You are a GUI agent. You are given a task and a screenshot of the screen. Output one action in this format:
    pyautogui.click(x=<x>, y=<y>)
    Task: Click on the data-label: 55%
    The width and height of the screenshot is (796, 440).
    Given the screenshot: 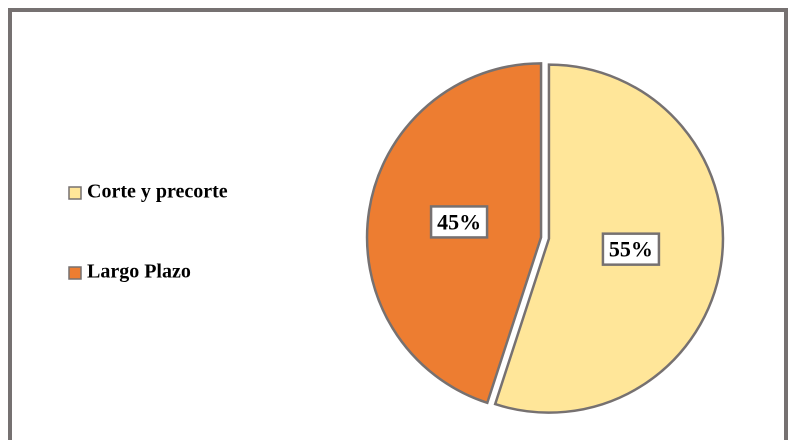 What is the action you would take?
    pyautogui.click(x=631, y=249)
    